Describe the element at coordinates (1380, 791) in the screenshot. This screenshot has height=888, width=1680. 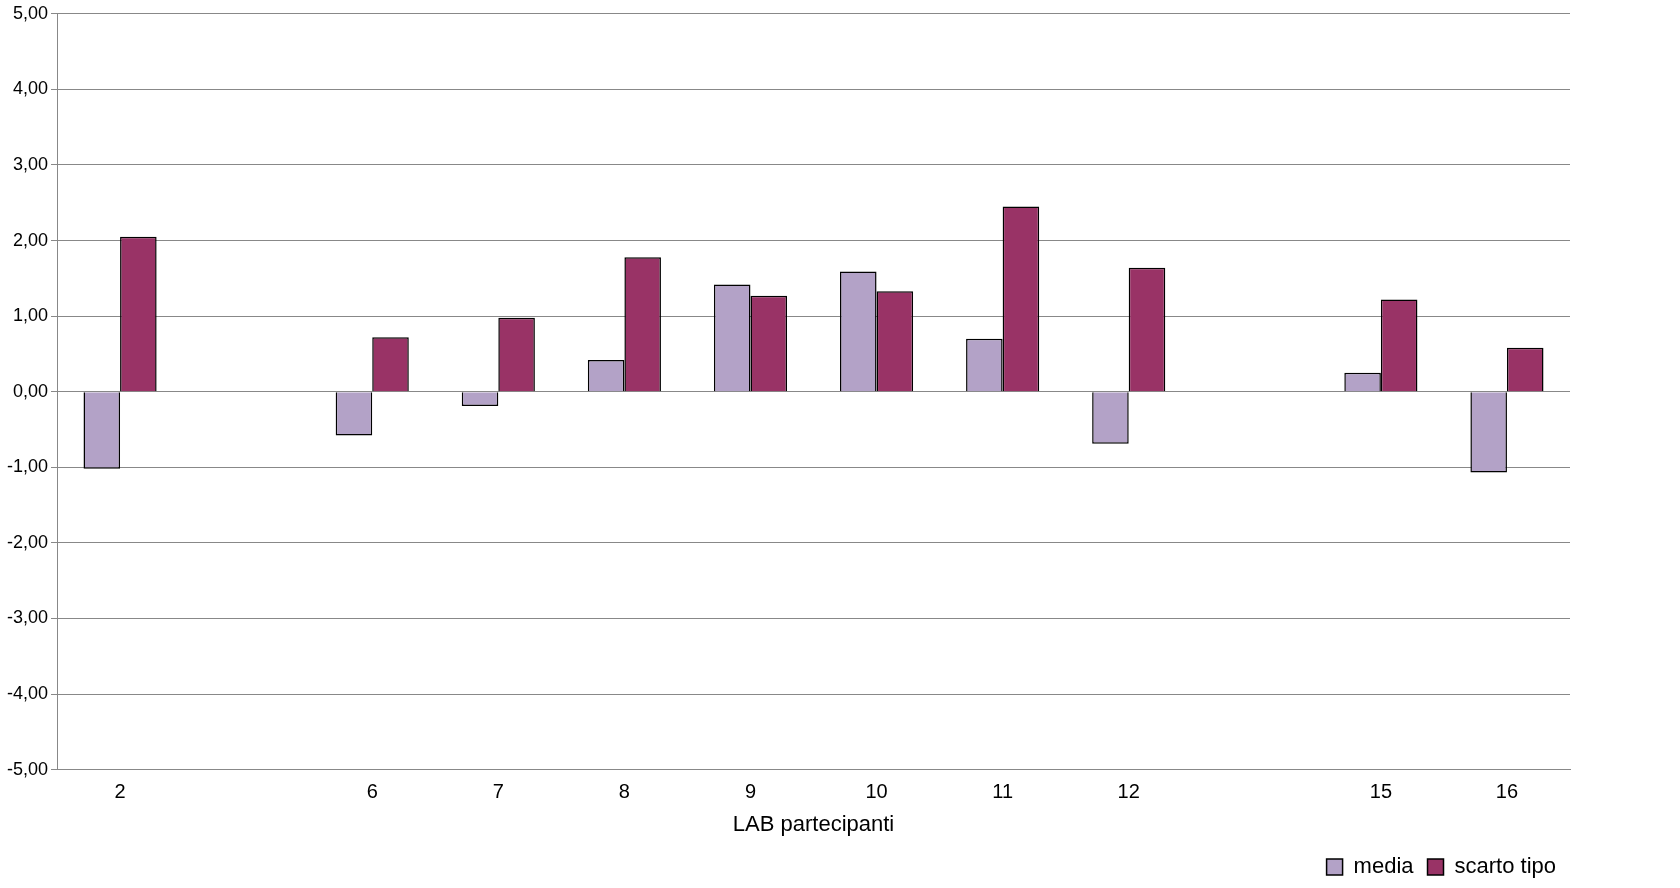
I see `x-tick-label: 15` at that location.